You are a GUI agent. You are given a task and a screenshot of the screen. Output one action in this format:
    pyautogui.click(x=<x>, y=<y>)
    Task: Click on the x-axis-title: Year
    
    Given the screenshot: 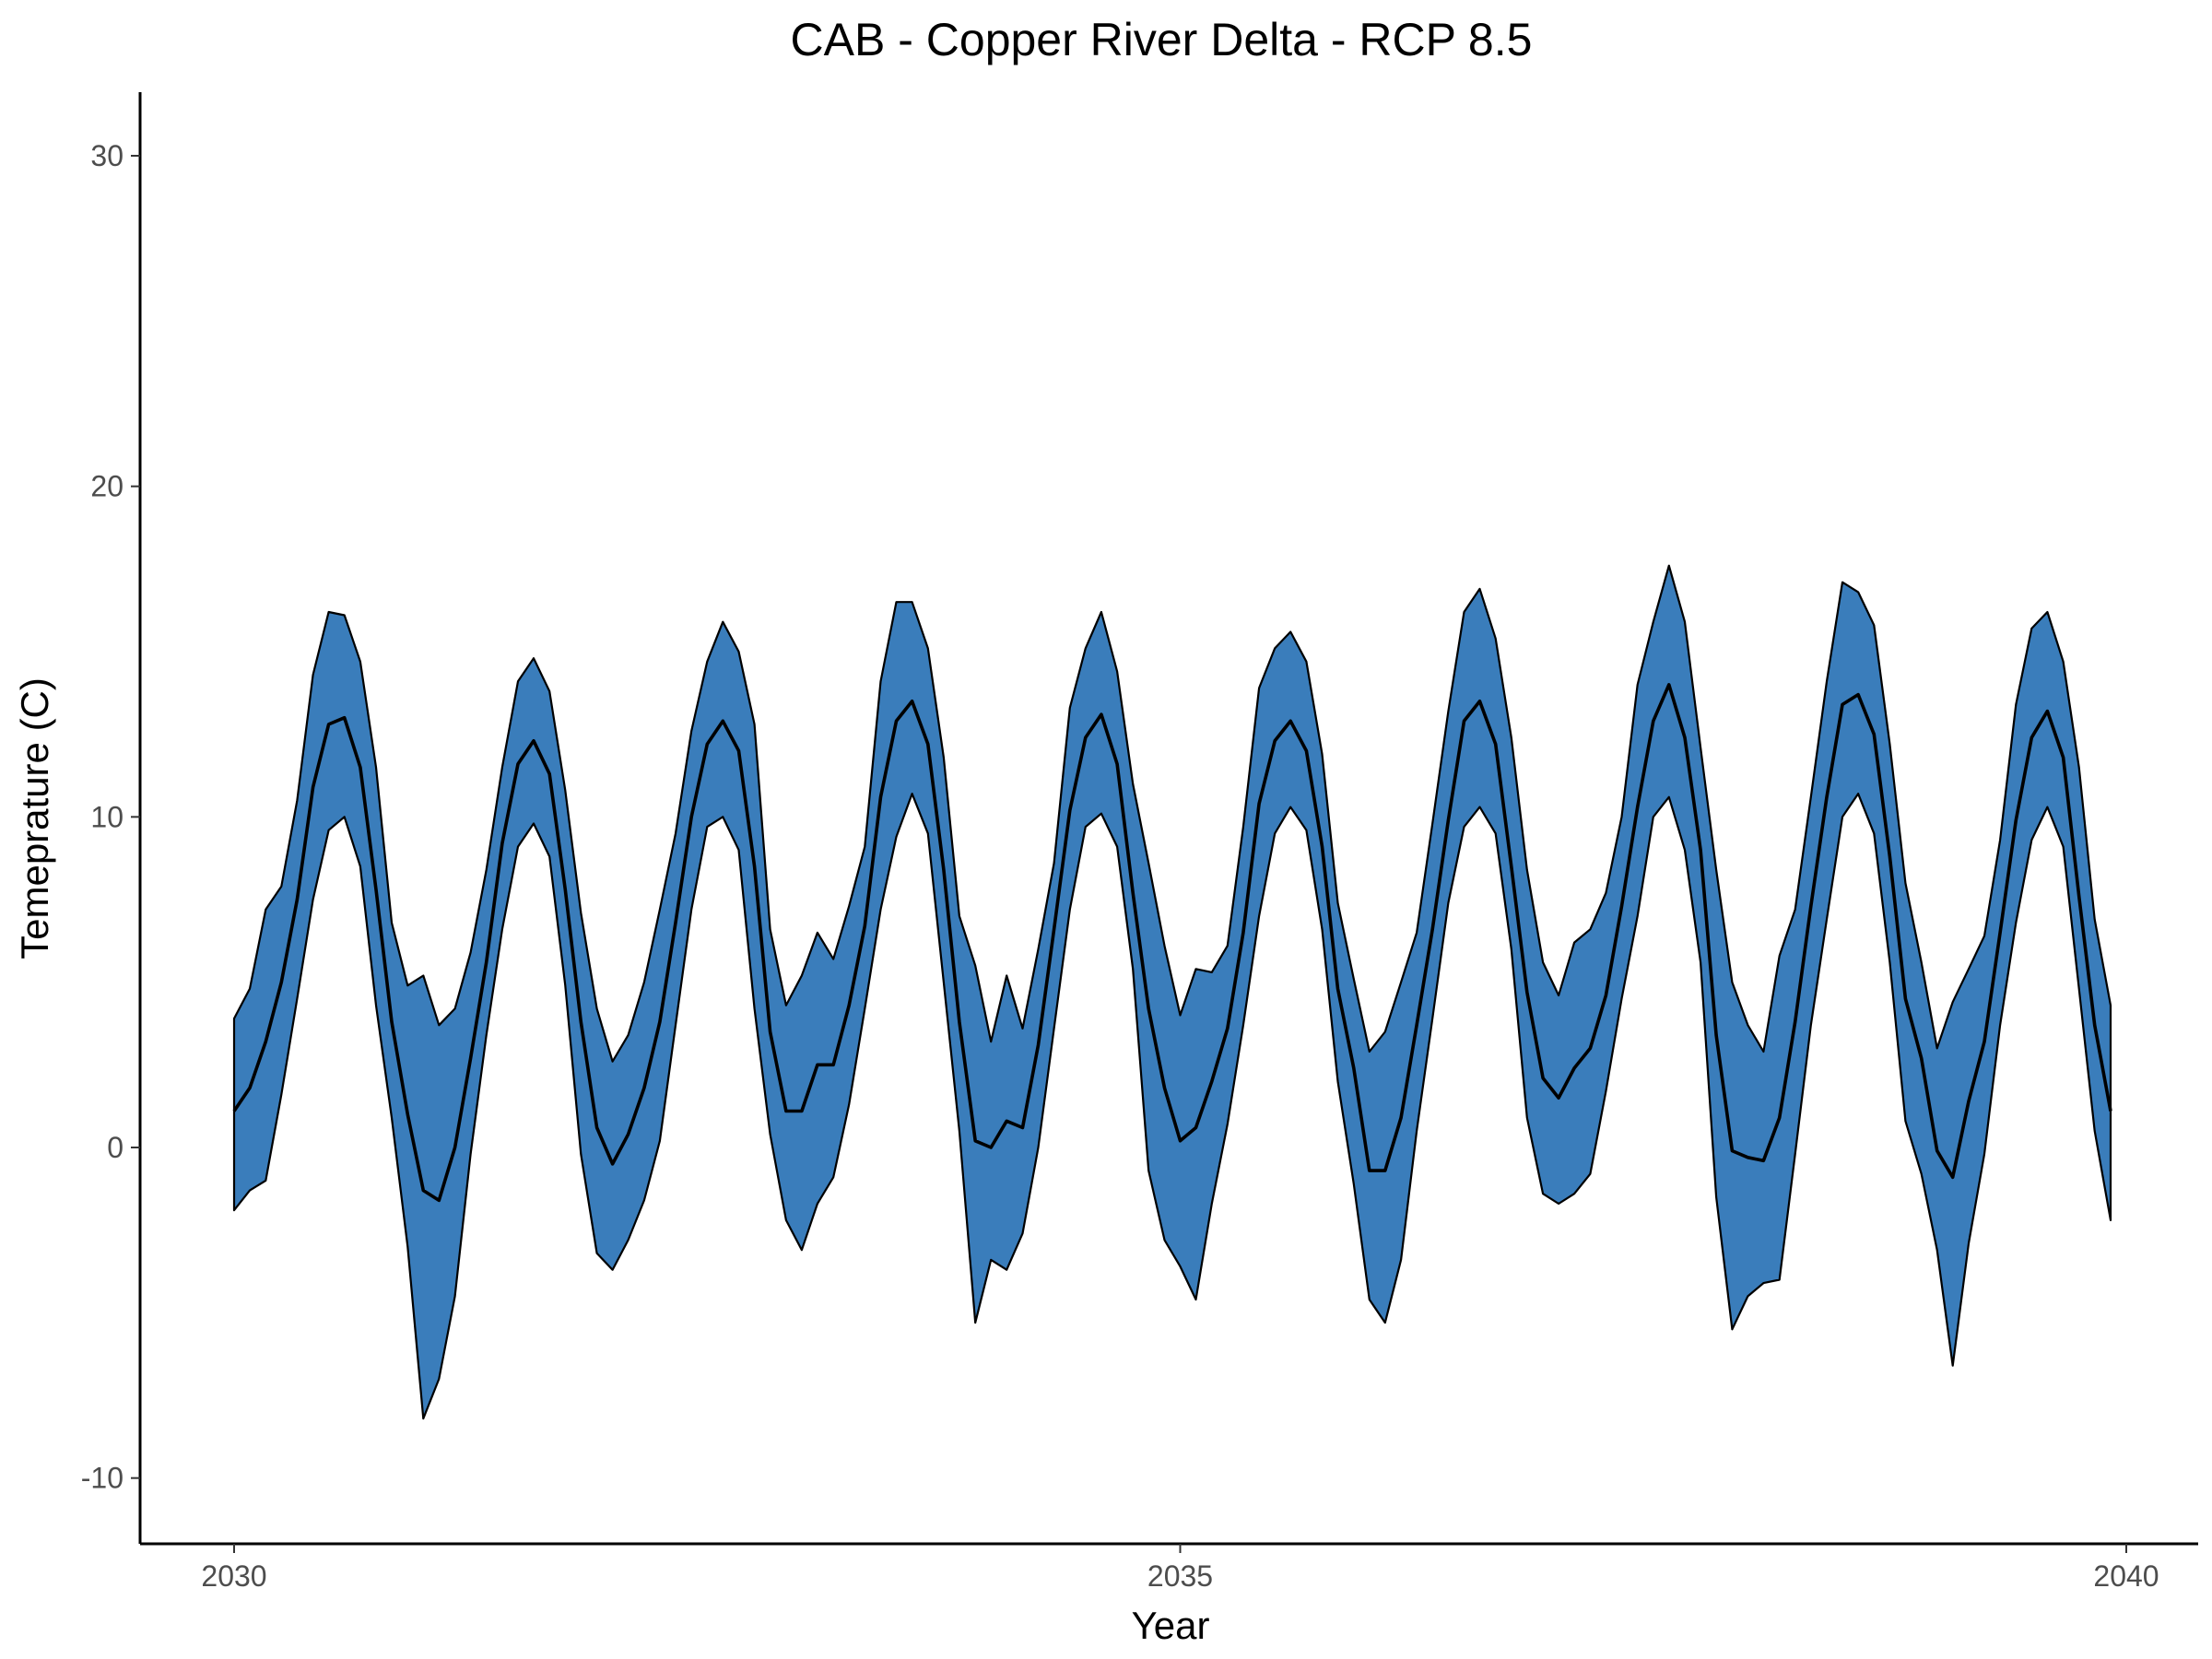 What is the action you would take?
    pyautogui.click(x=1171, y=1625)
    